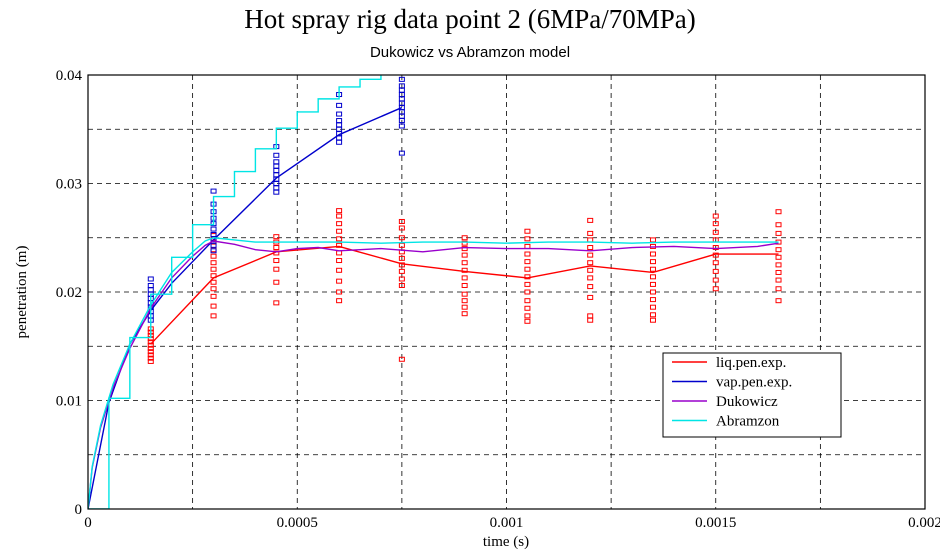  What do you see at coordinates (69, 185) in the screenshot?
I see `y-tick-label: 0.03` at bounding box center [69, 185].